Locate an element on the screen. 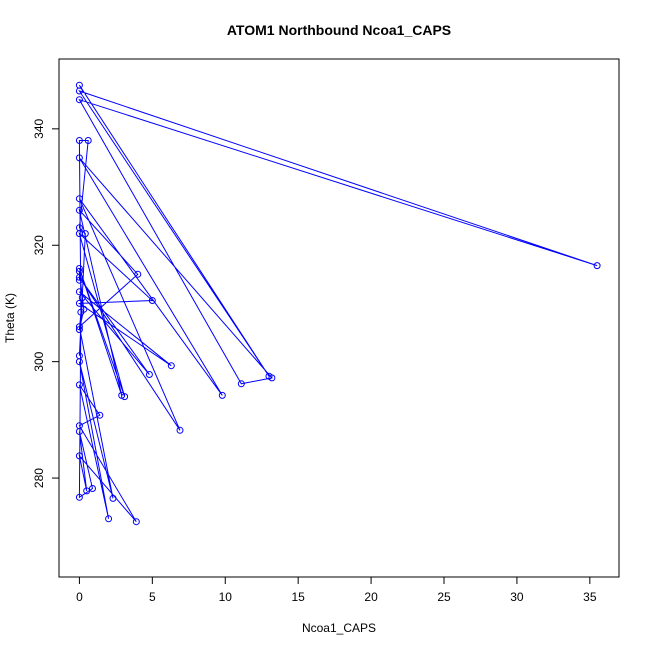 The image size is (650, 650). x-tick-label: 15 is located at coordinates (298, 597).